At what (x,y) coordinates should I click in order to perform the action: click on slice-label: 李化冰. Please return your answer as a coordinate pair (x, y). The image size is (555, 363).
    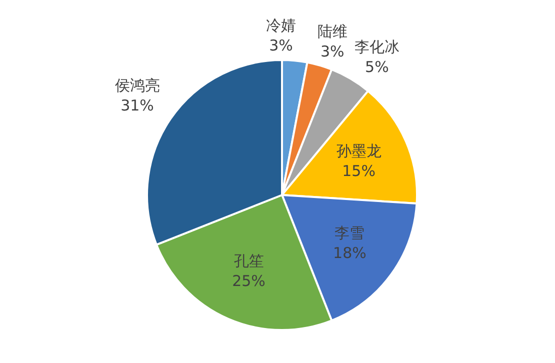
    Looking at the image, I should click on (377, 47).